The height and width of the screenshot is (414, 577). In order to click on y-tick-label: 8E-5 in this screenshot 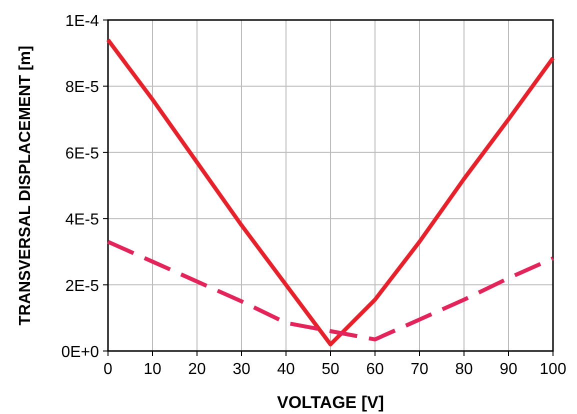, I will do `click(82, 87)`.